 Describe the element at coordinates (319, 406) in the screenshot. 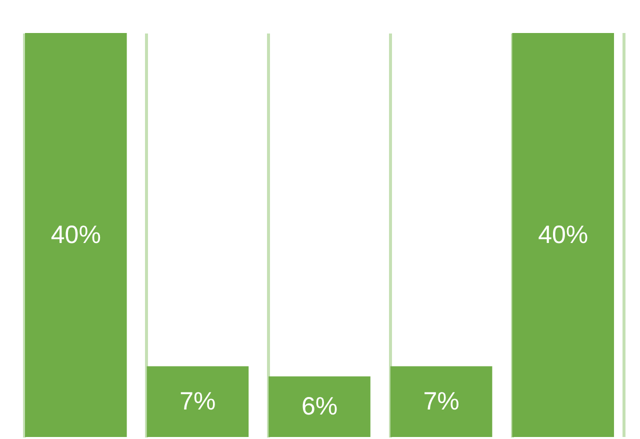

I see `data-label: 6%` at that location.